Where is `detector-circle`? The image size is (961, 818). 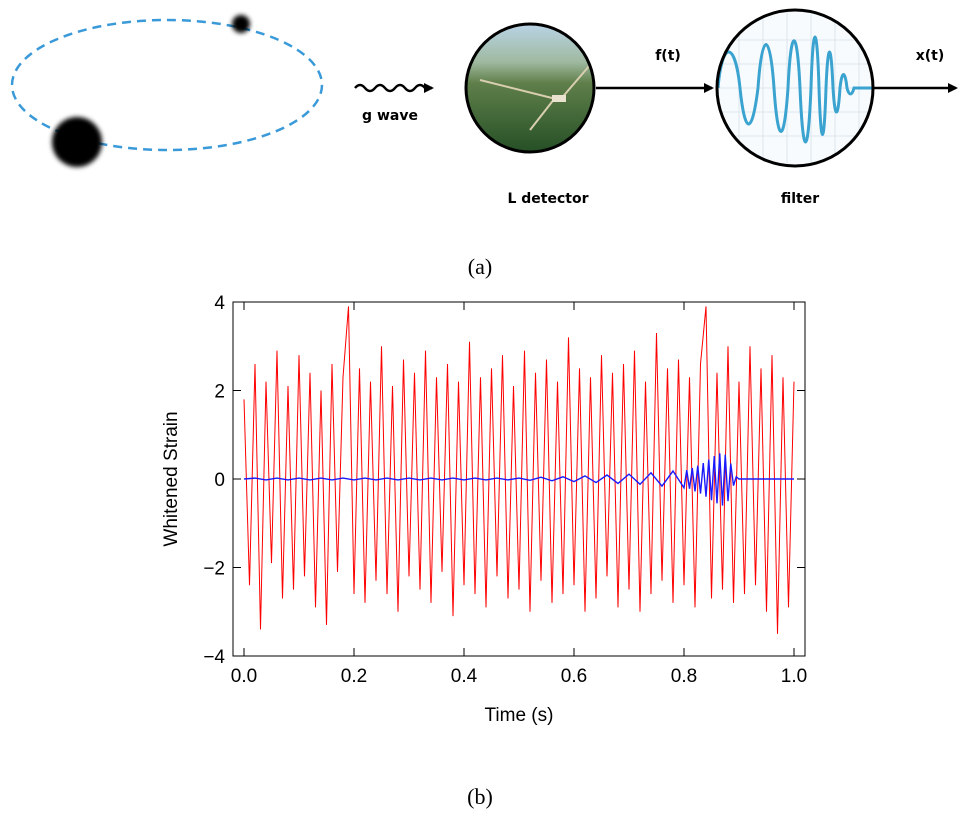 detector-circle is located at coordinates (530, 88).